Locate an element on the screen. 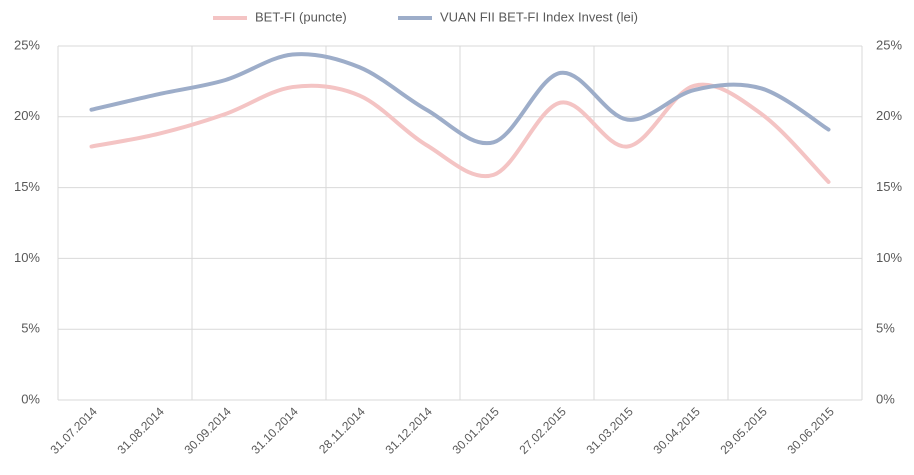 Image resolution: width=914 pixels, height=475 pixels. x-tick-label: 29.05.2015 is located at coordinates (743, 430).